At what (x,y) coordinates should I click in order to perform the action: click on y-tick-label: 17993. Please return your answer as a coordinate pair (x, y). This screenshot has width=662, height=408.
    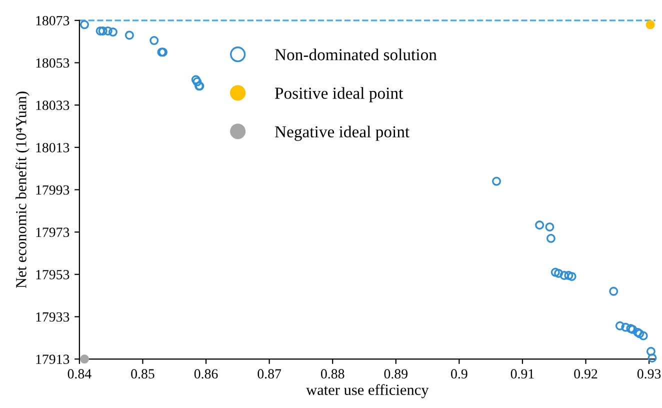
    Looking at the image, I should click on (53, 190).